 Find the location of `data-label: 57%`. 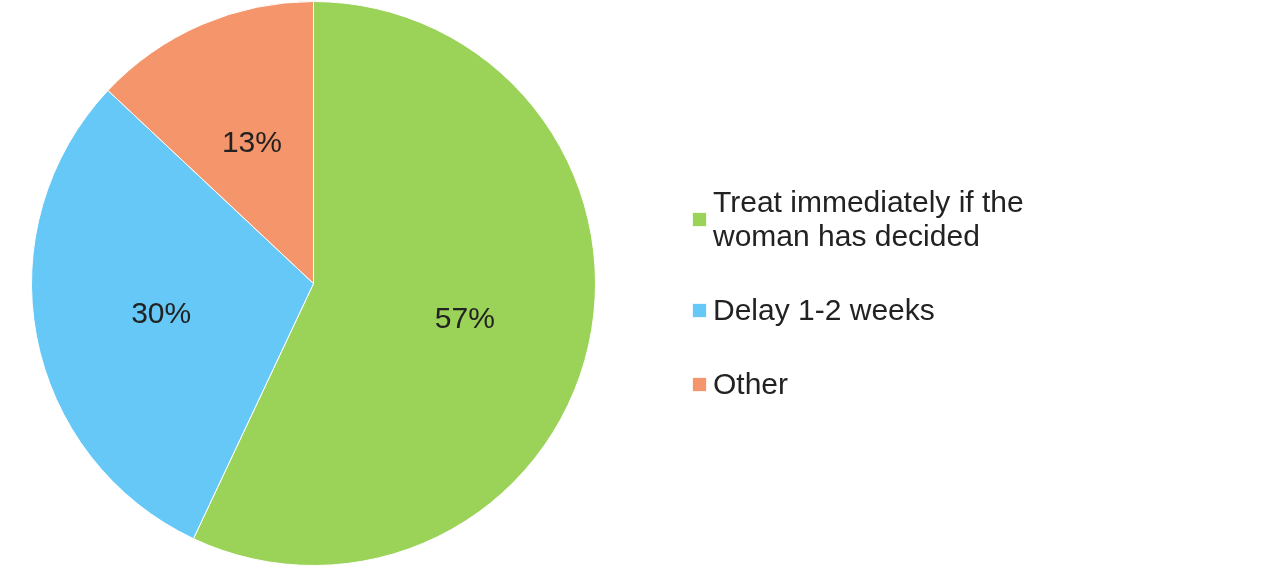

data-label: 57% is located at coordinates (464, 317).